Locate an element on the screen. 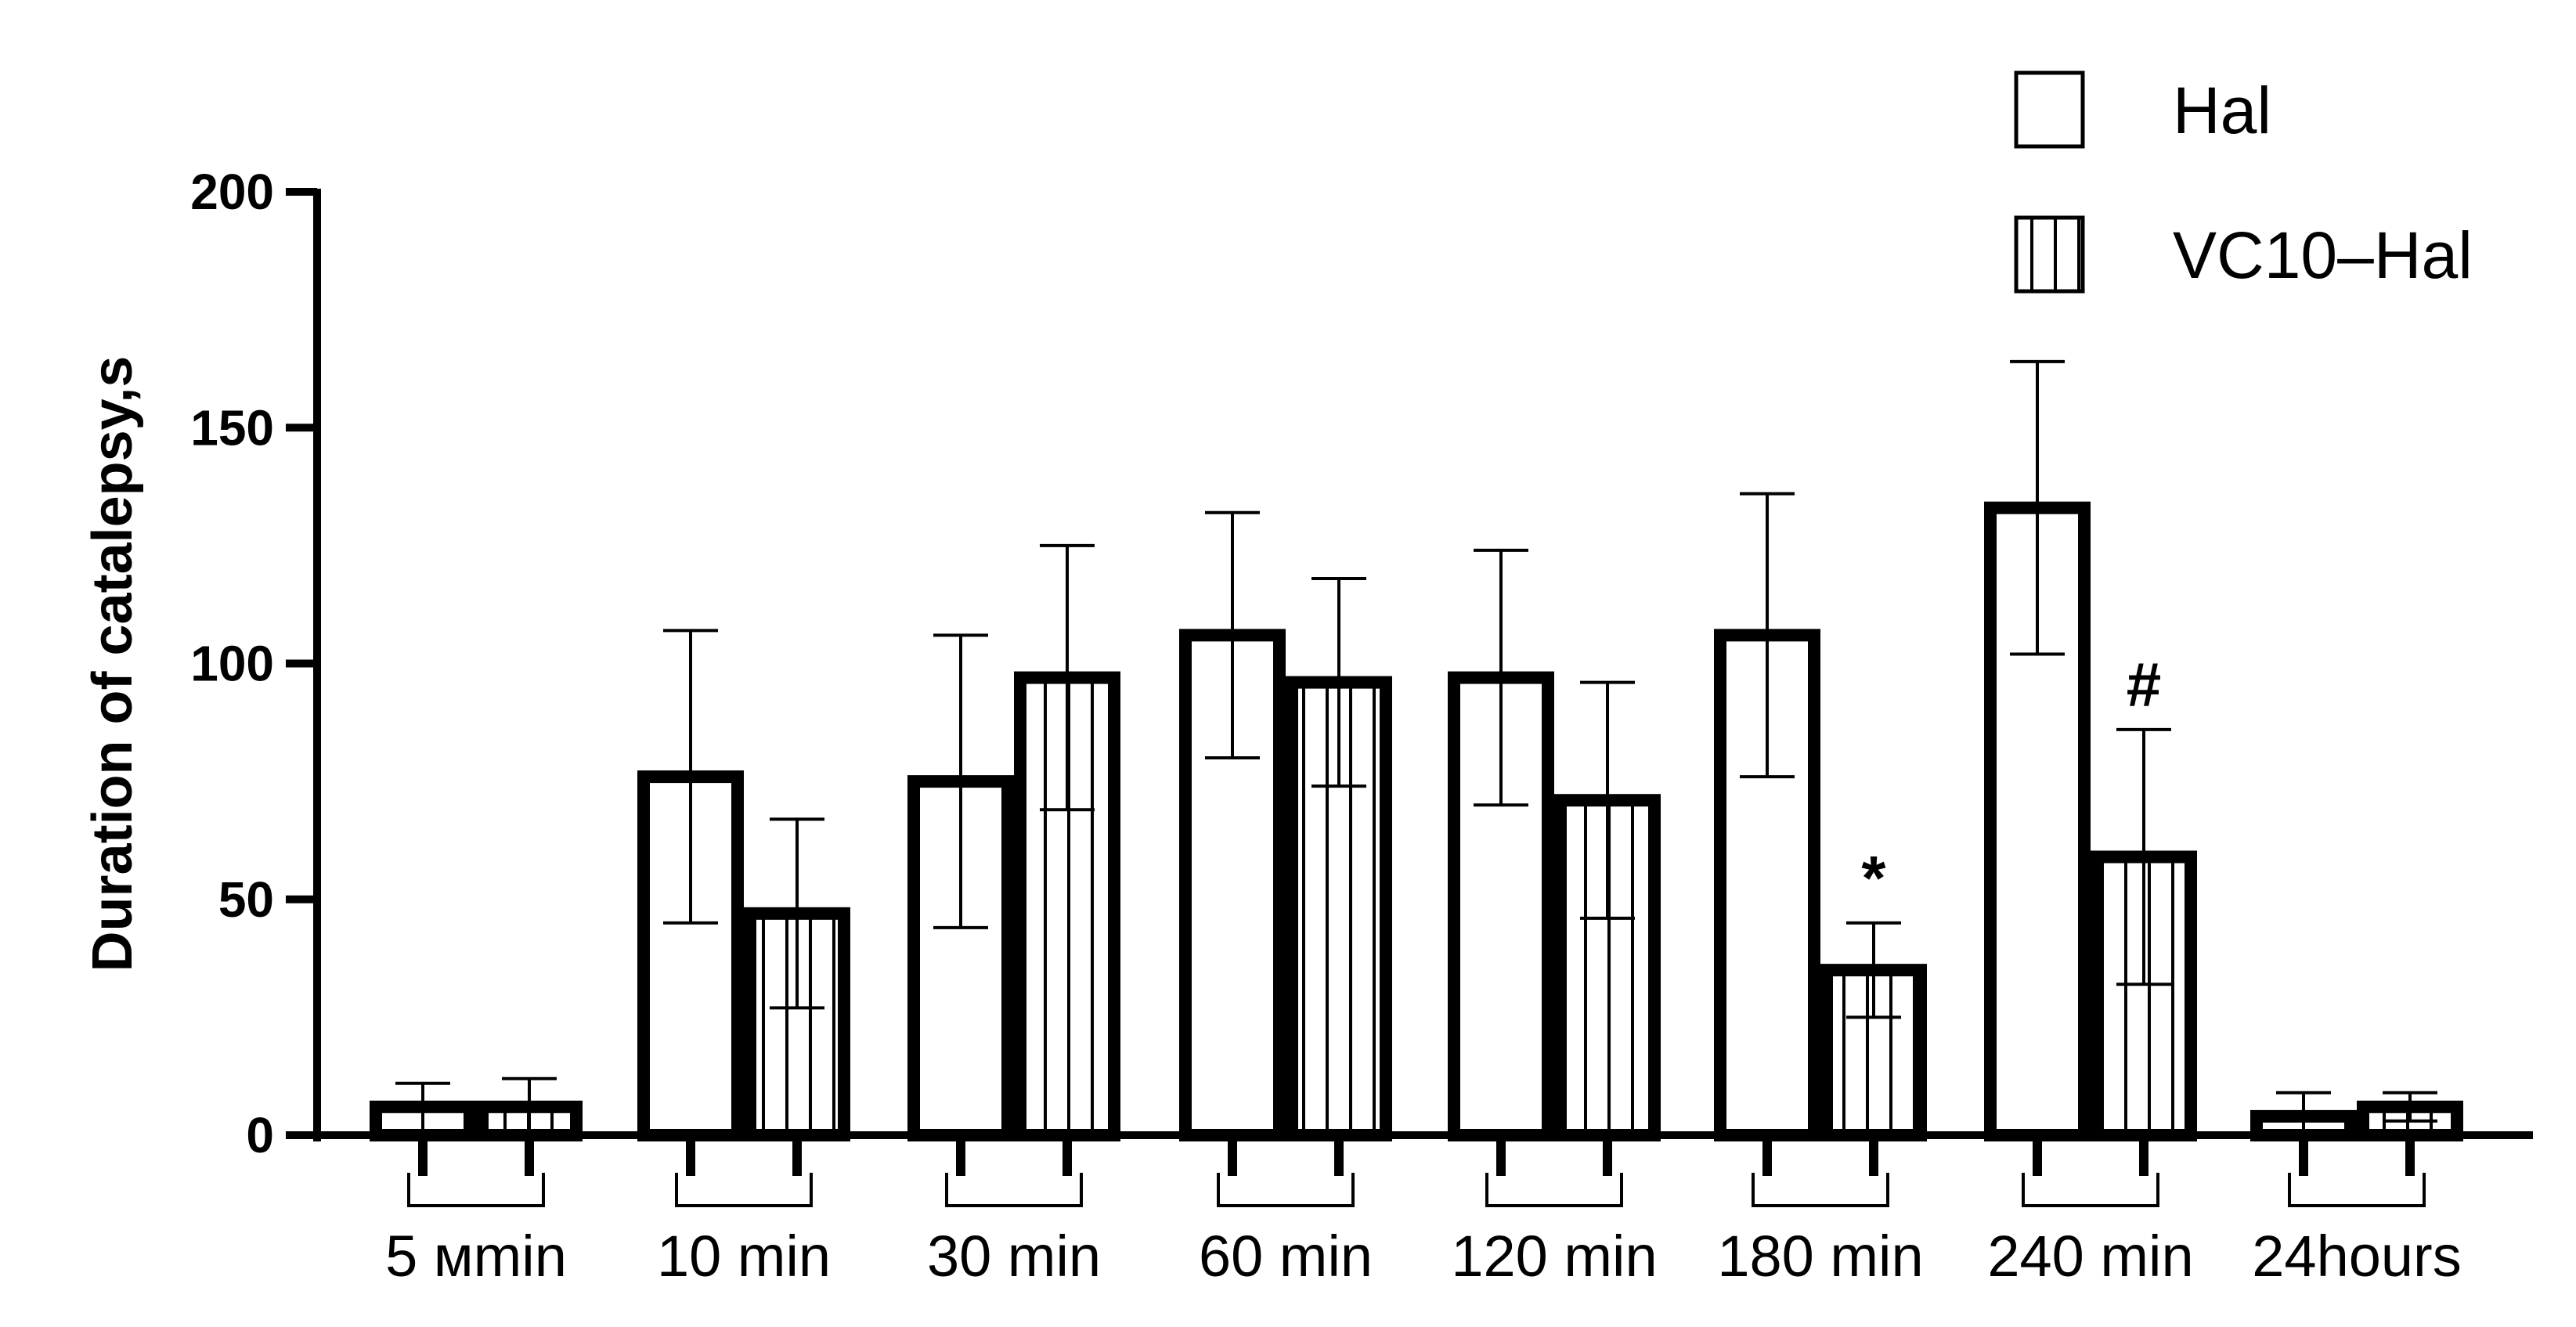 The height and width of the screenshot is (1327, 2576). category-label-0: 5 мmin is located at coordinates (476, 1256).